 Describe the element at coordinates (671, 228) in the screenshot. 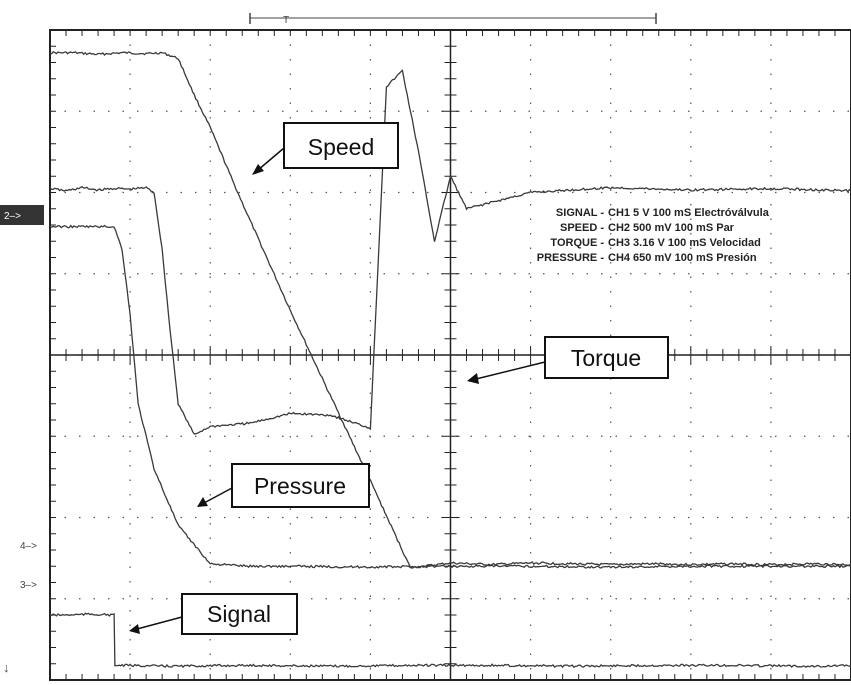

I see `speed-channel-settings: CH2 500 mV 100 mS Par` at that location.